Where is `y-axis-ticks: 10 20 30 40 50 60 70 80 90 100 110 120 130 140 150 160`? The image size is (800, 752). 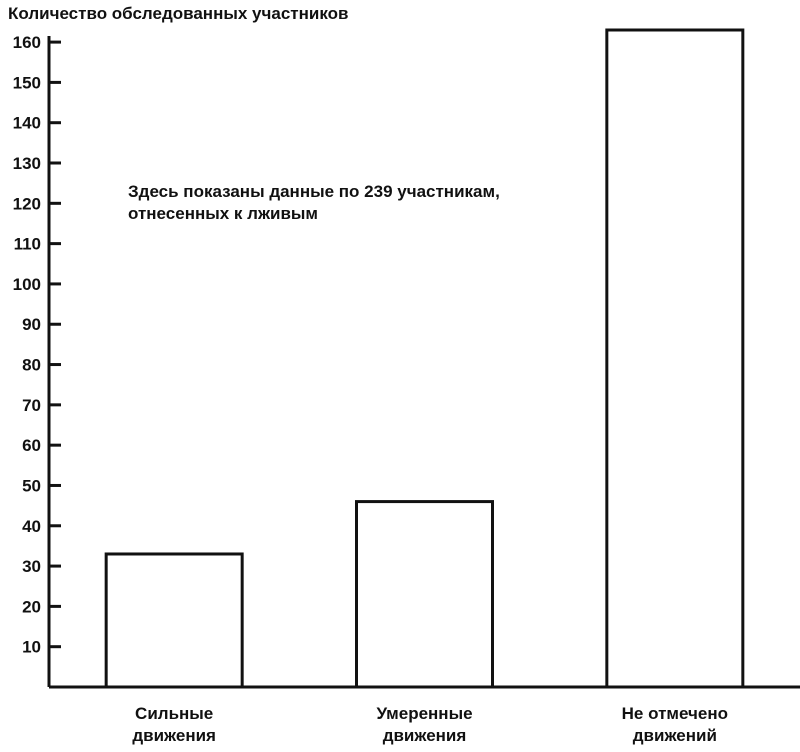
y-axis-ticks: 10 20 30 40 50 60 70 80 90 100 110 120 130 140 150 160 is located at coordinates (37, 345).